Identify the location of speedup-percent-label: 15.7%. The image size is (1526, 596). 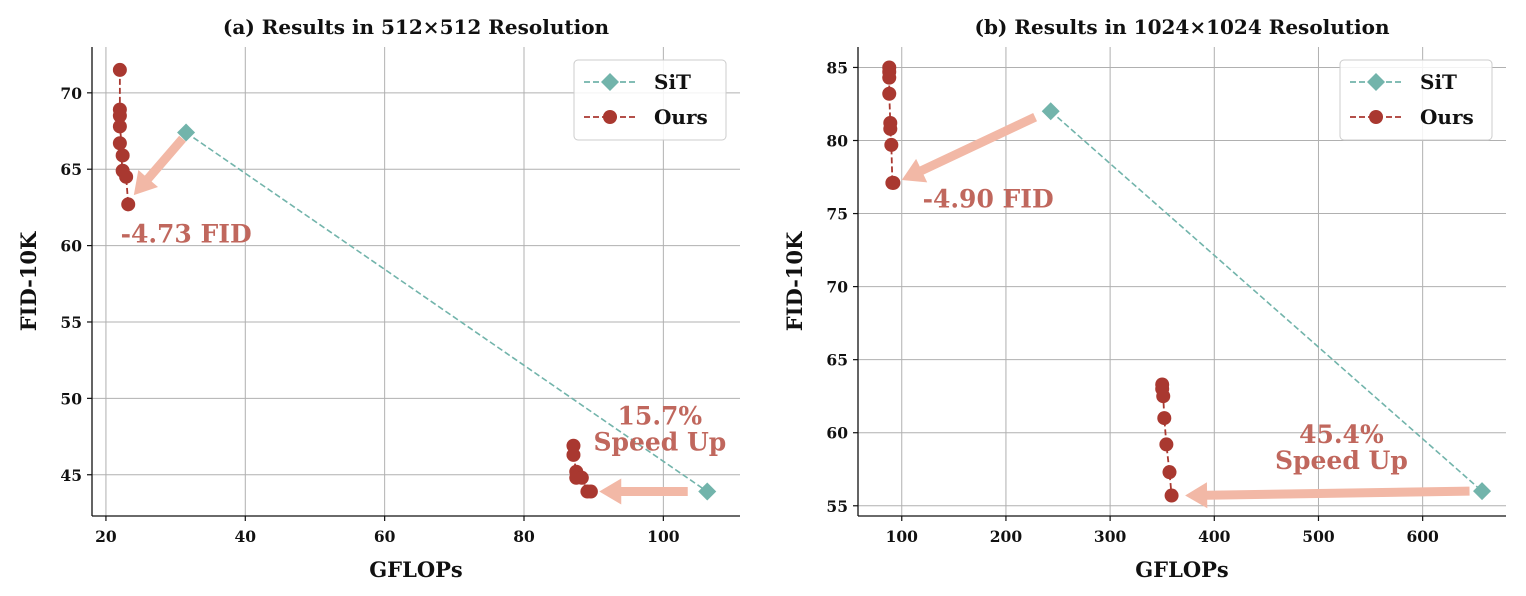
(660, 415).